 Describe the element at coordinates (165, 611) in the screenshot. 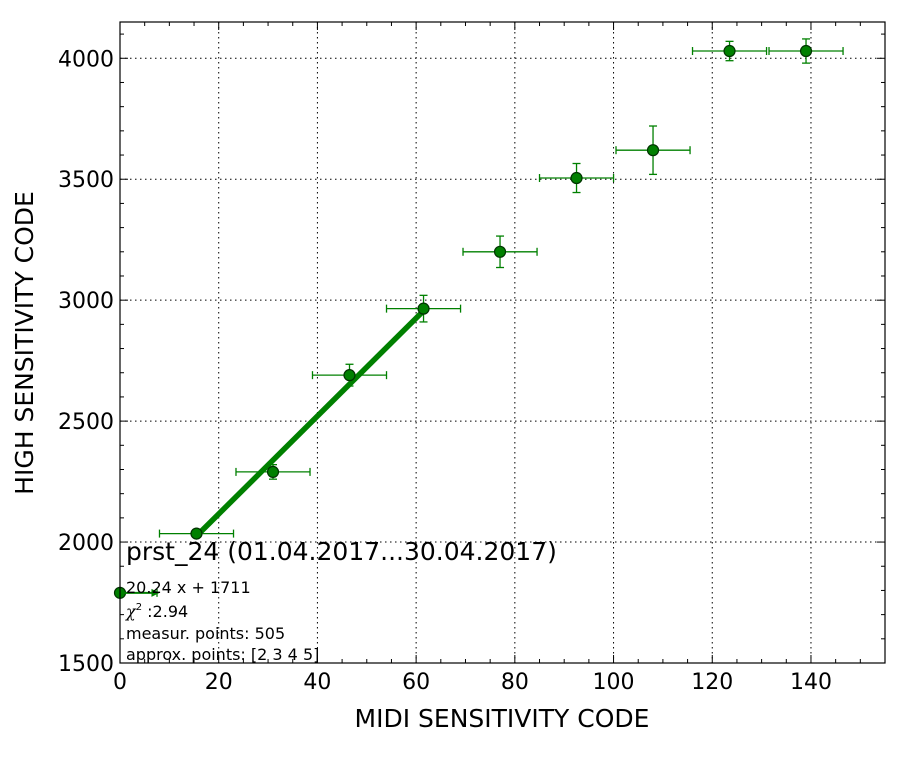

I see `chi-value: :2.94` at that location.